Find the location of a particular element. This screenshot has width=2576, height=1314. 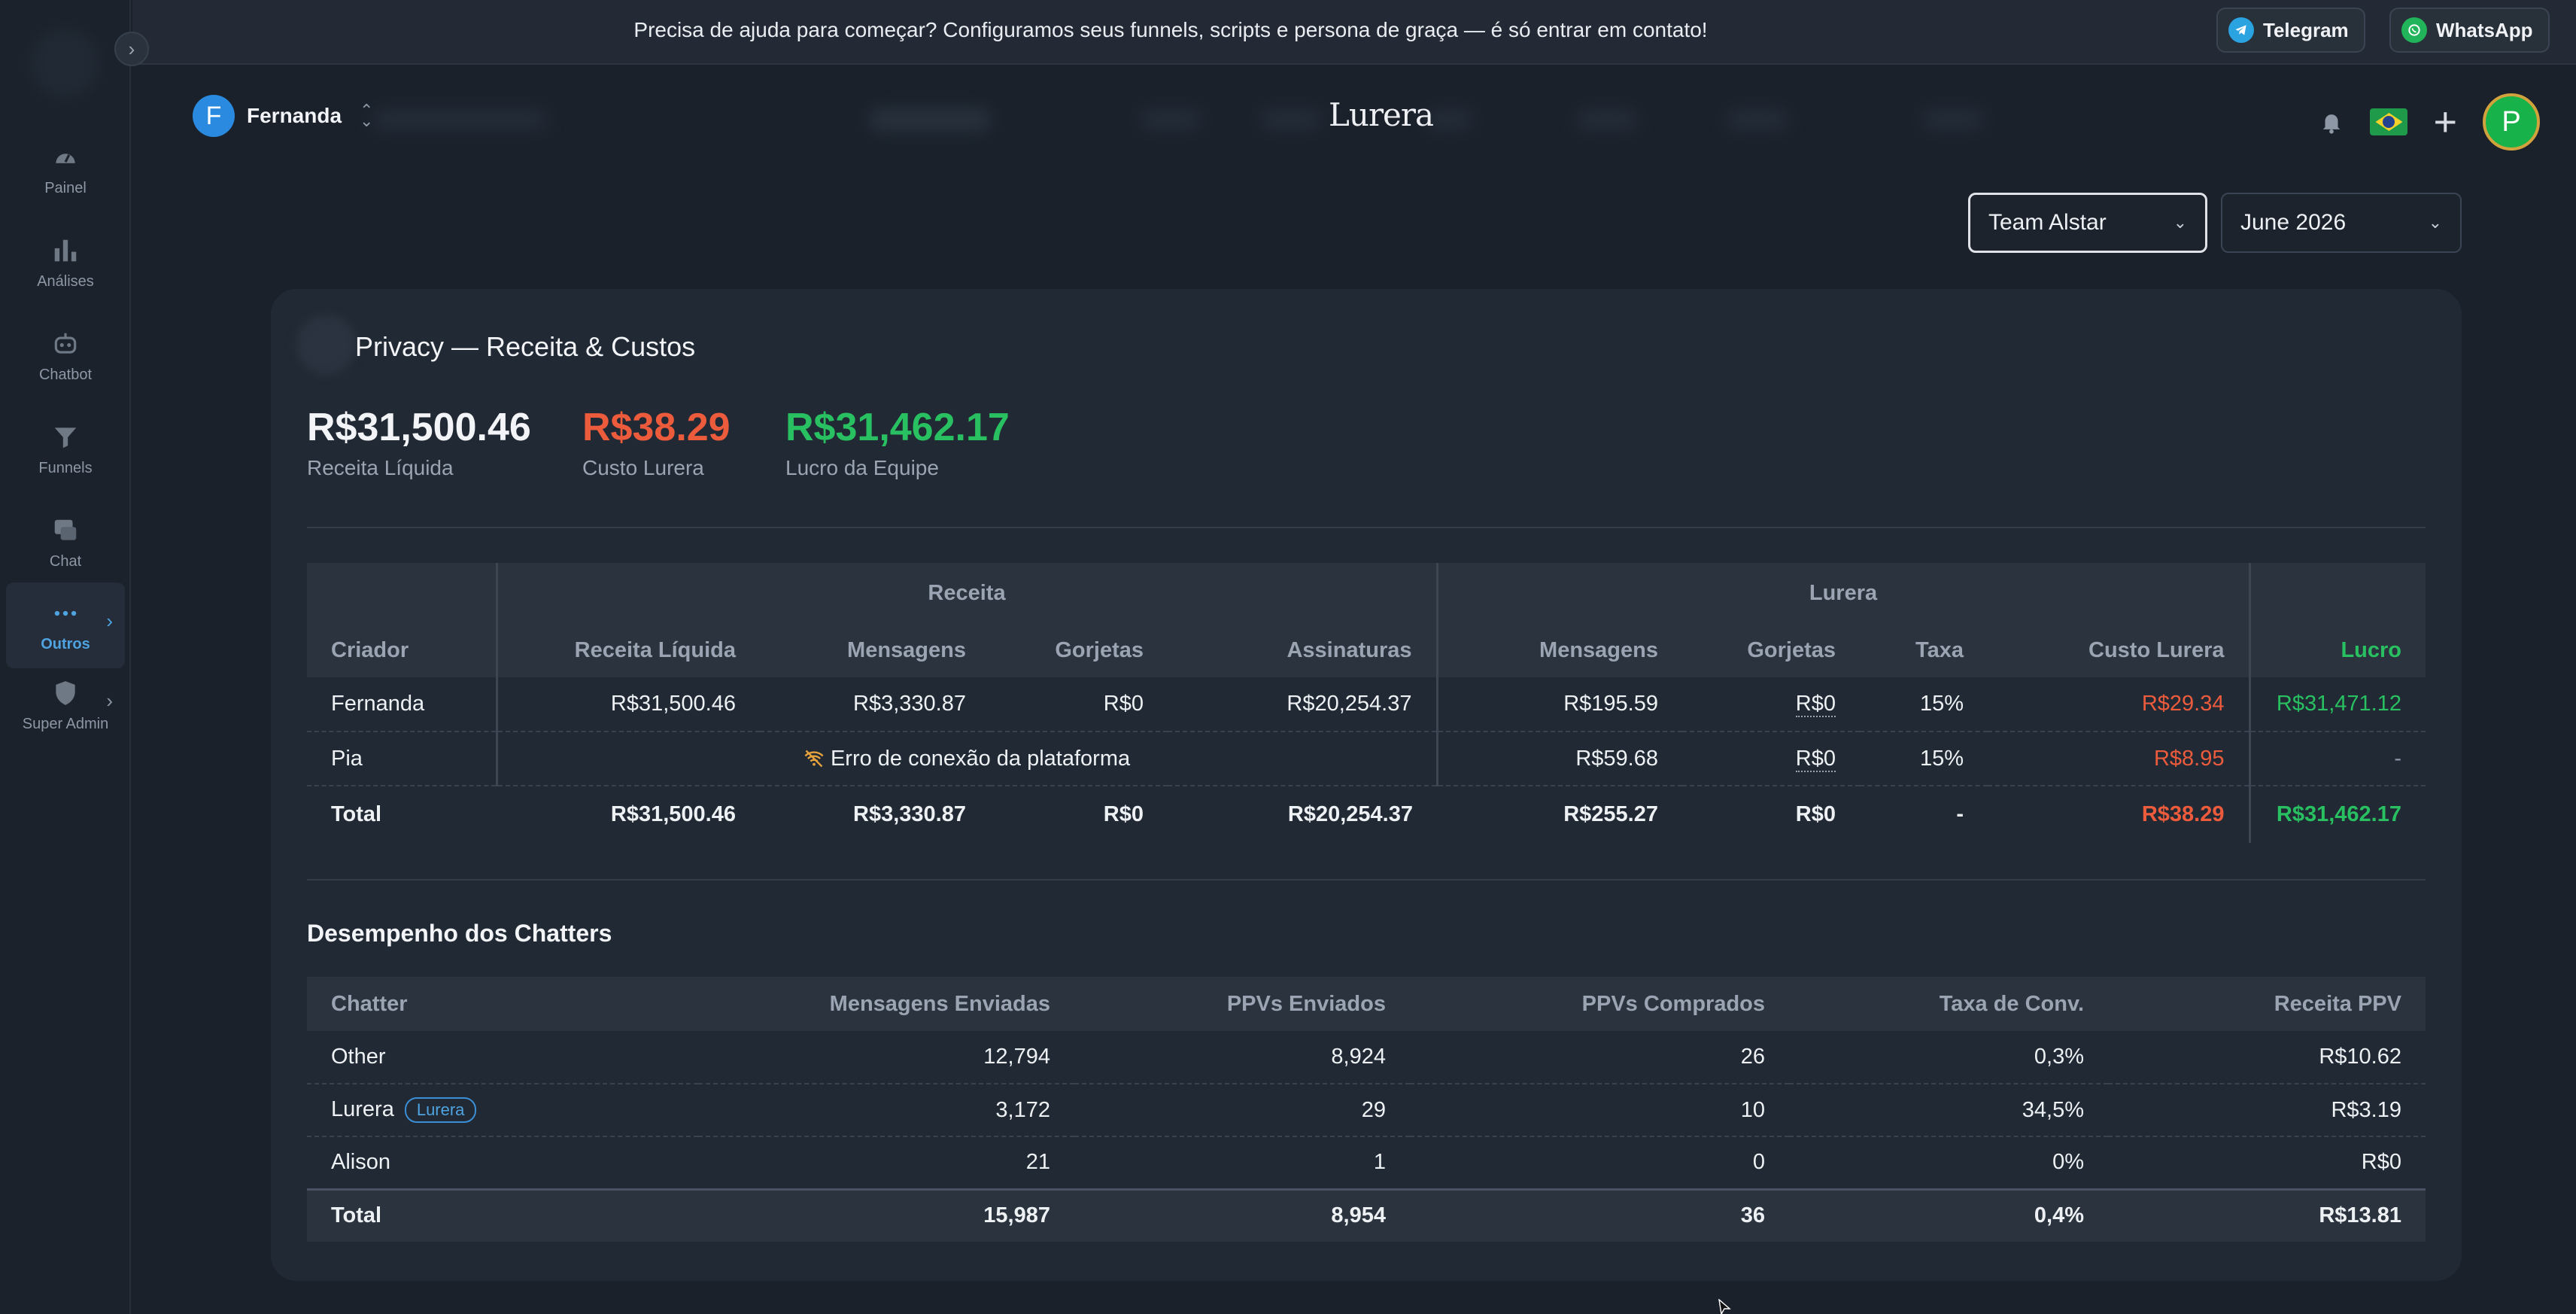

col-receita-liquida: Receita Líquida is located at coordinates (627, 650).